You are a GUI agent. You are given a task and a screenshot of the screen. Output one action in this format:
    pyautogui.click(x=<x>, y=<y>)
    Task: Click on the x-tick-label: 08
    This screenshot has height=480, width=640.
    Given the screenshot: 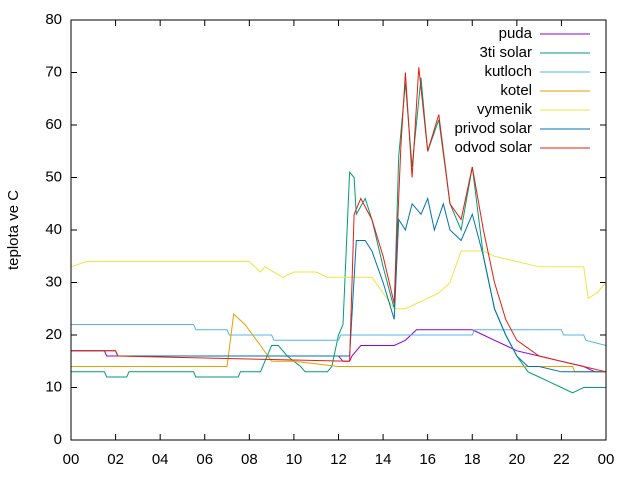 What is the action you would take?
    pyautogui.click(x=249, y=459)
    